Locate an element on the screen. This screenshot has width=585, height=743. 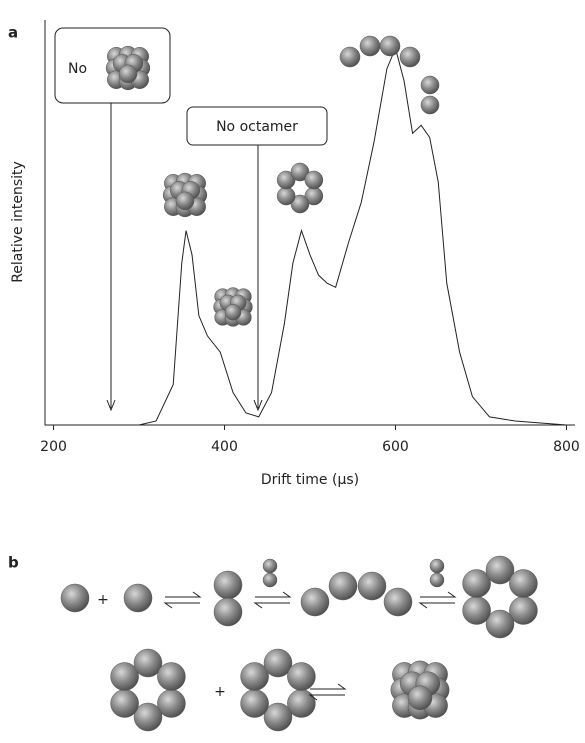
x-tick-label: 800 is located at coordinates (566, 447).